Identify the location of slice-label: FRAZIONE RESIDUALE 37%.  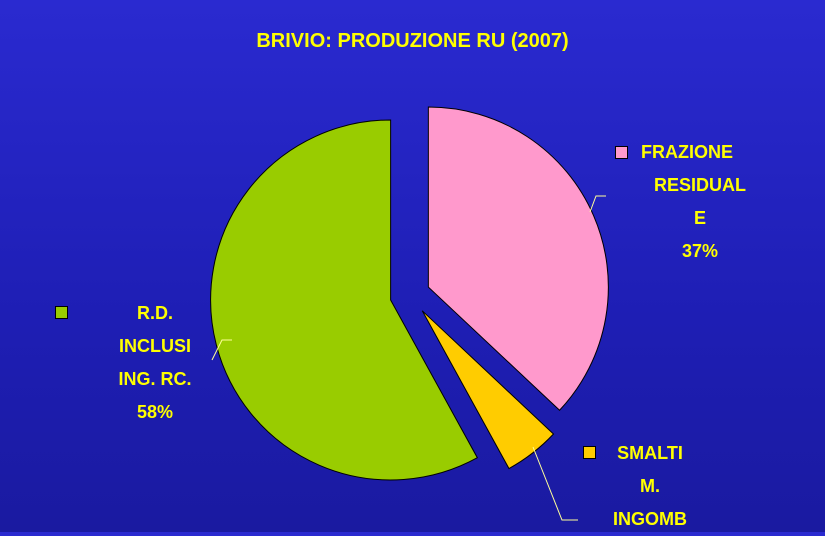
(695, 202).